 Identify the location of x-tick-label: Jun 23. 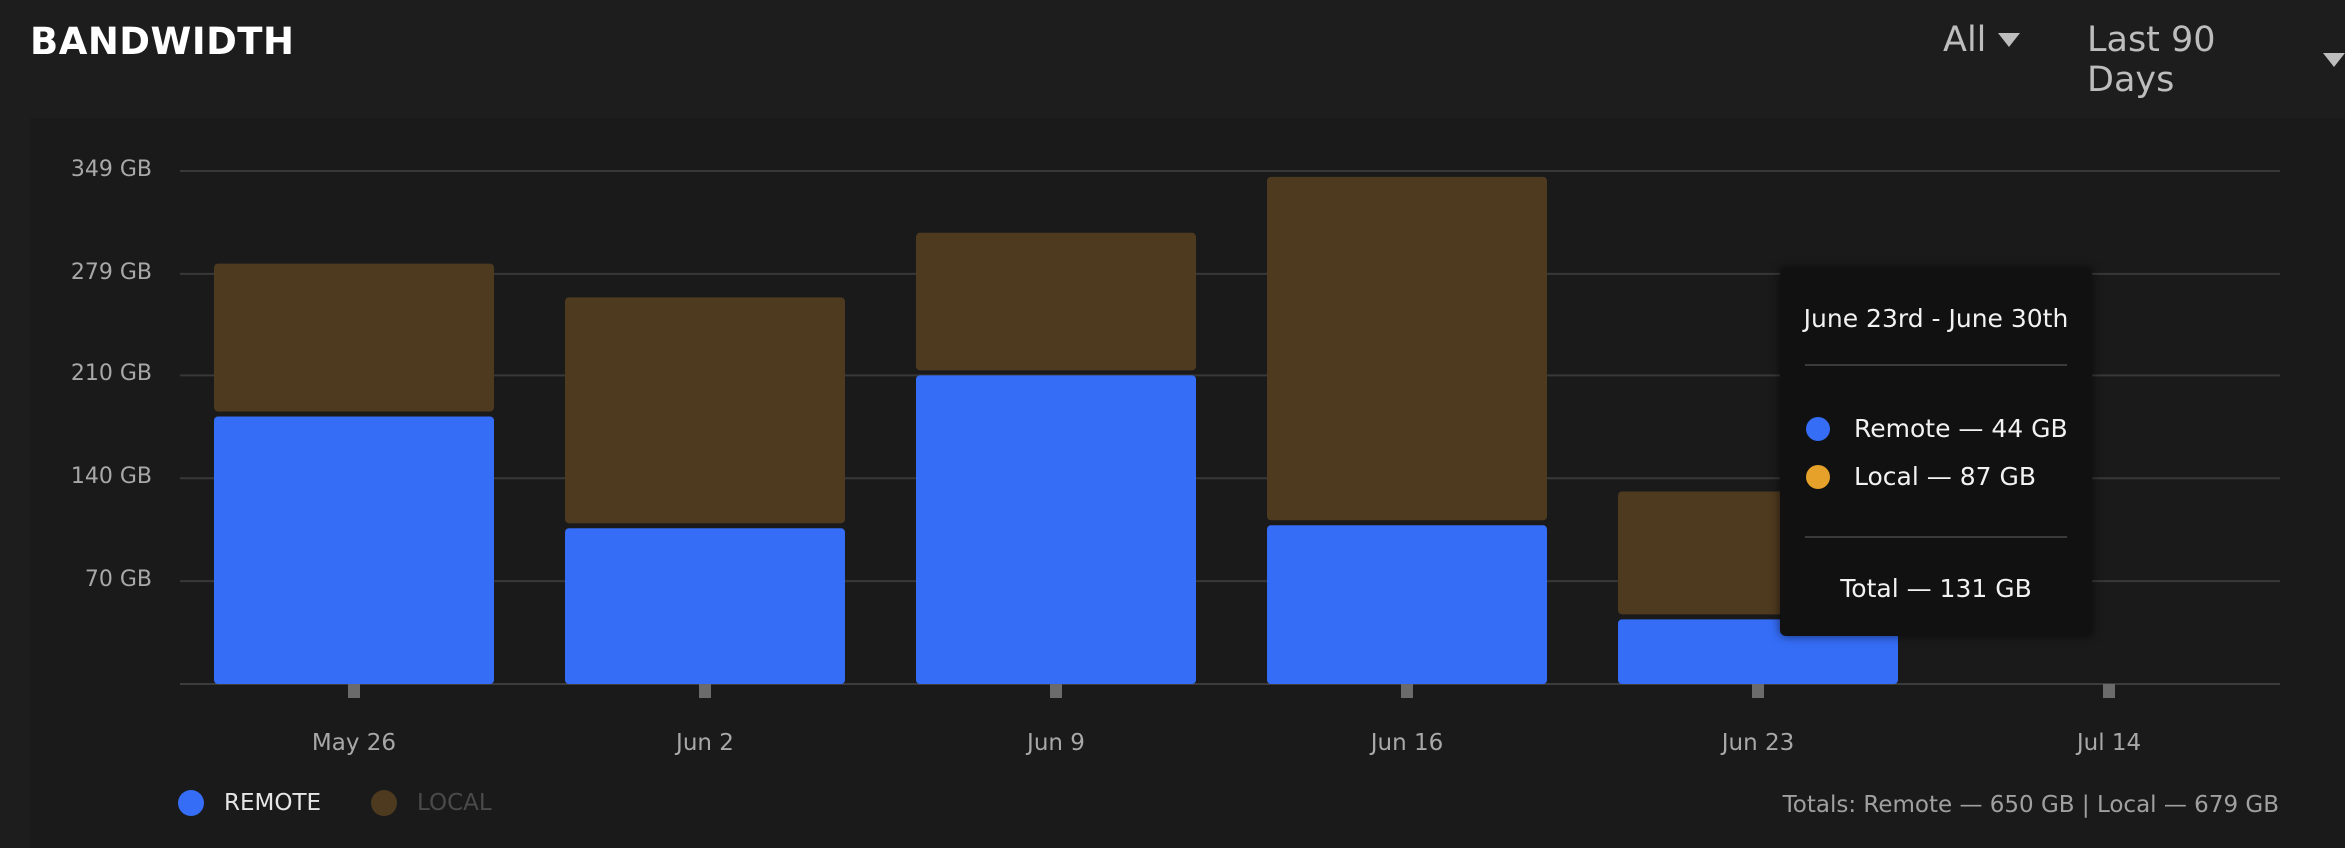
(1758, 743).